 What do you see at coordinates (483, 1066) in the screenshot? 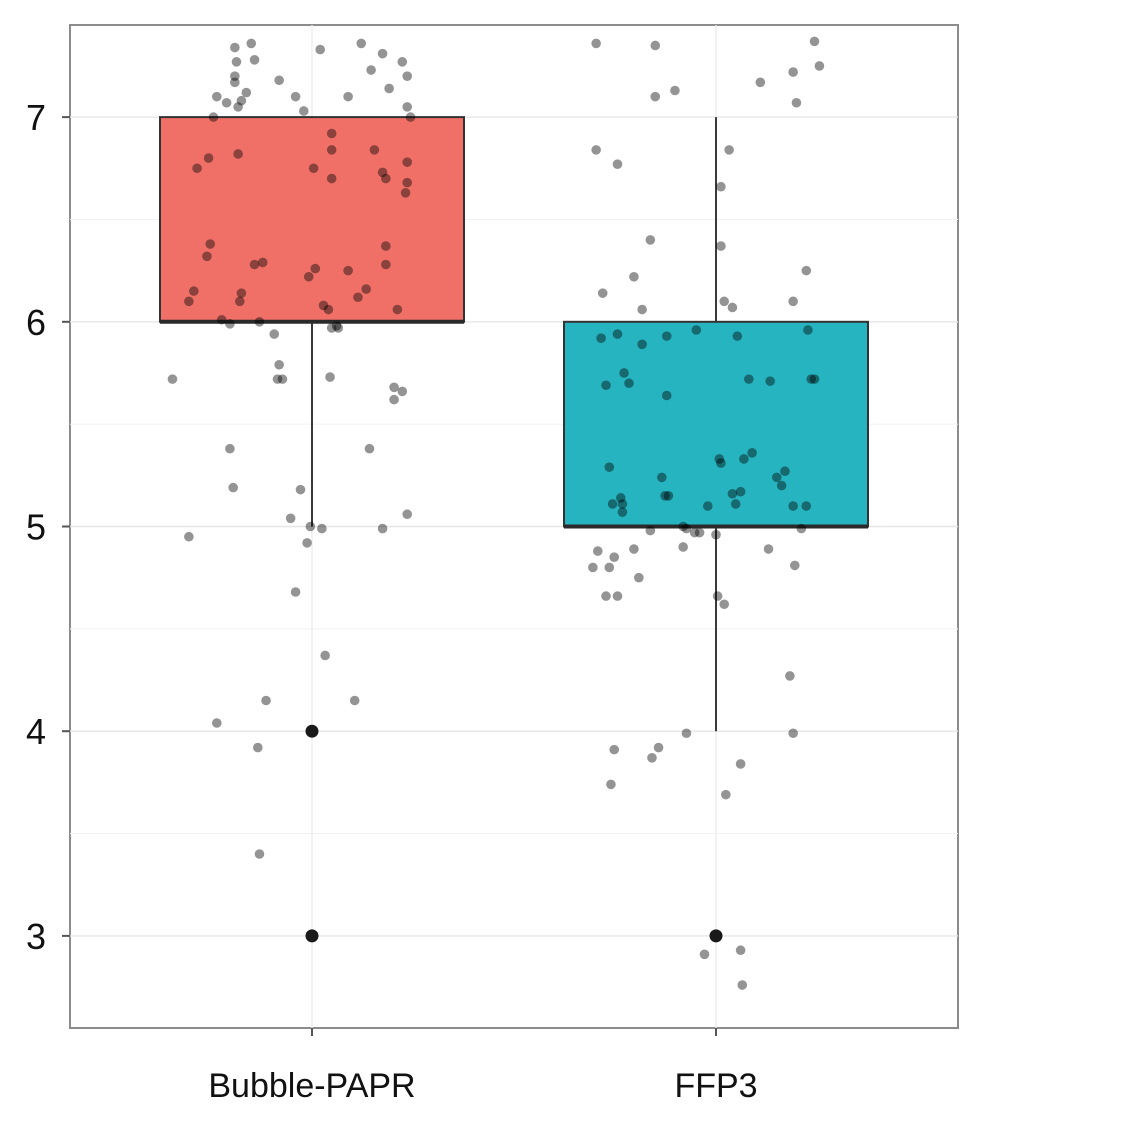
I see `x-axis: Bubble-PAPR FFP3` at bounding box center [483, 1066].